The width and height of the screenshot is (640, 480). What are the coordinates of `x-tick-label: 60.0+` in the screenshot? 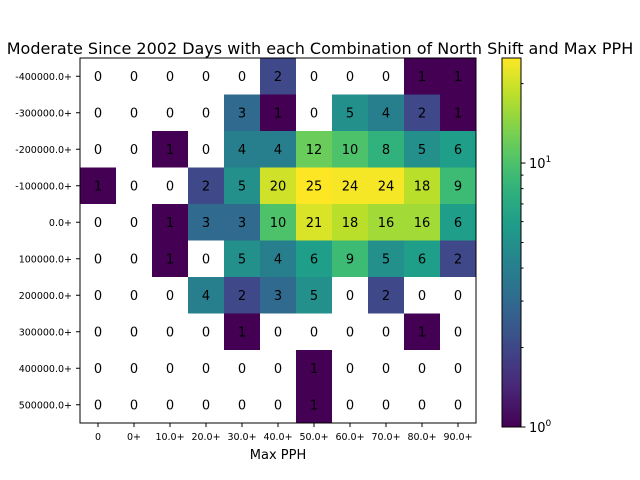 It's located at (349, 437).